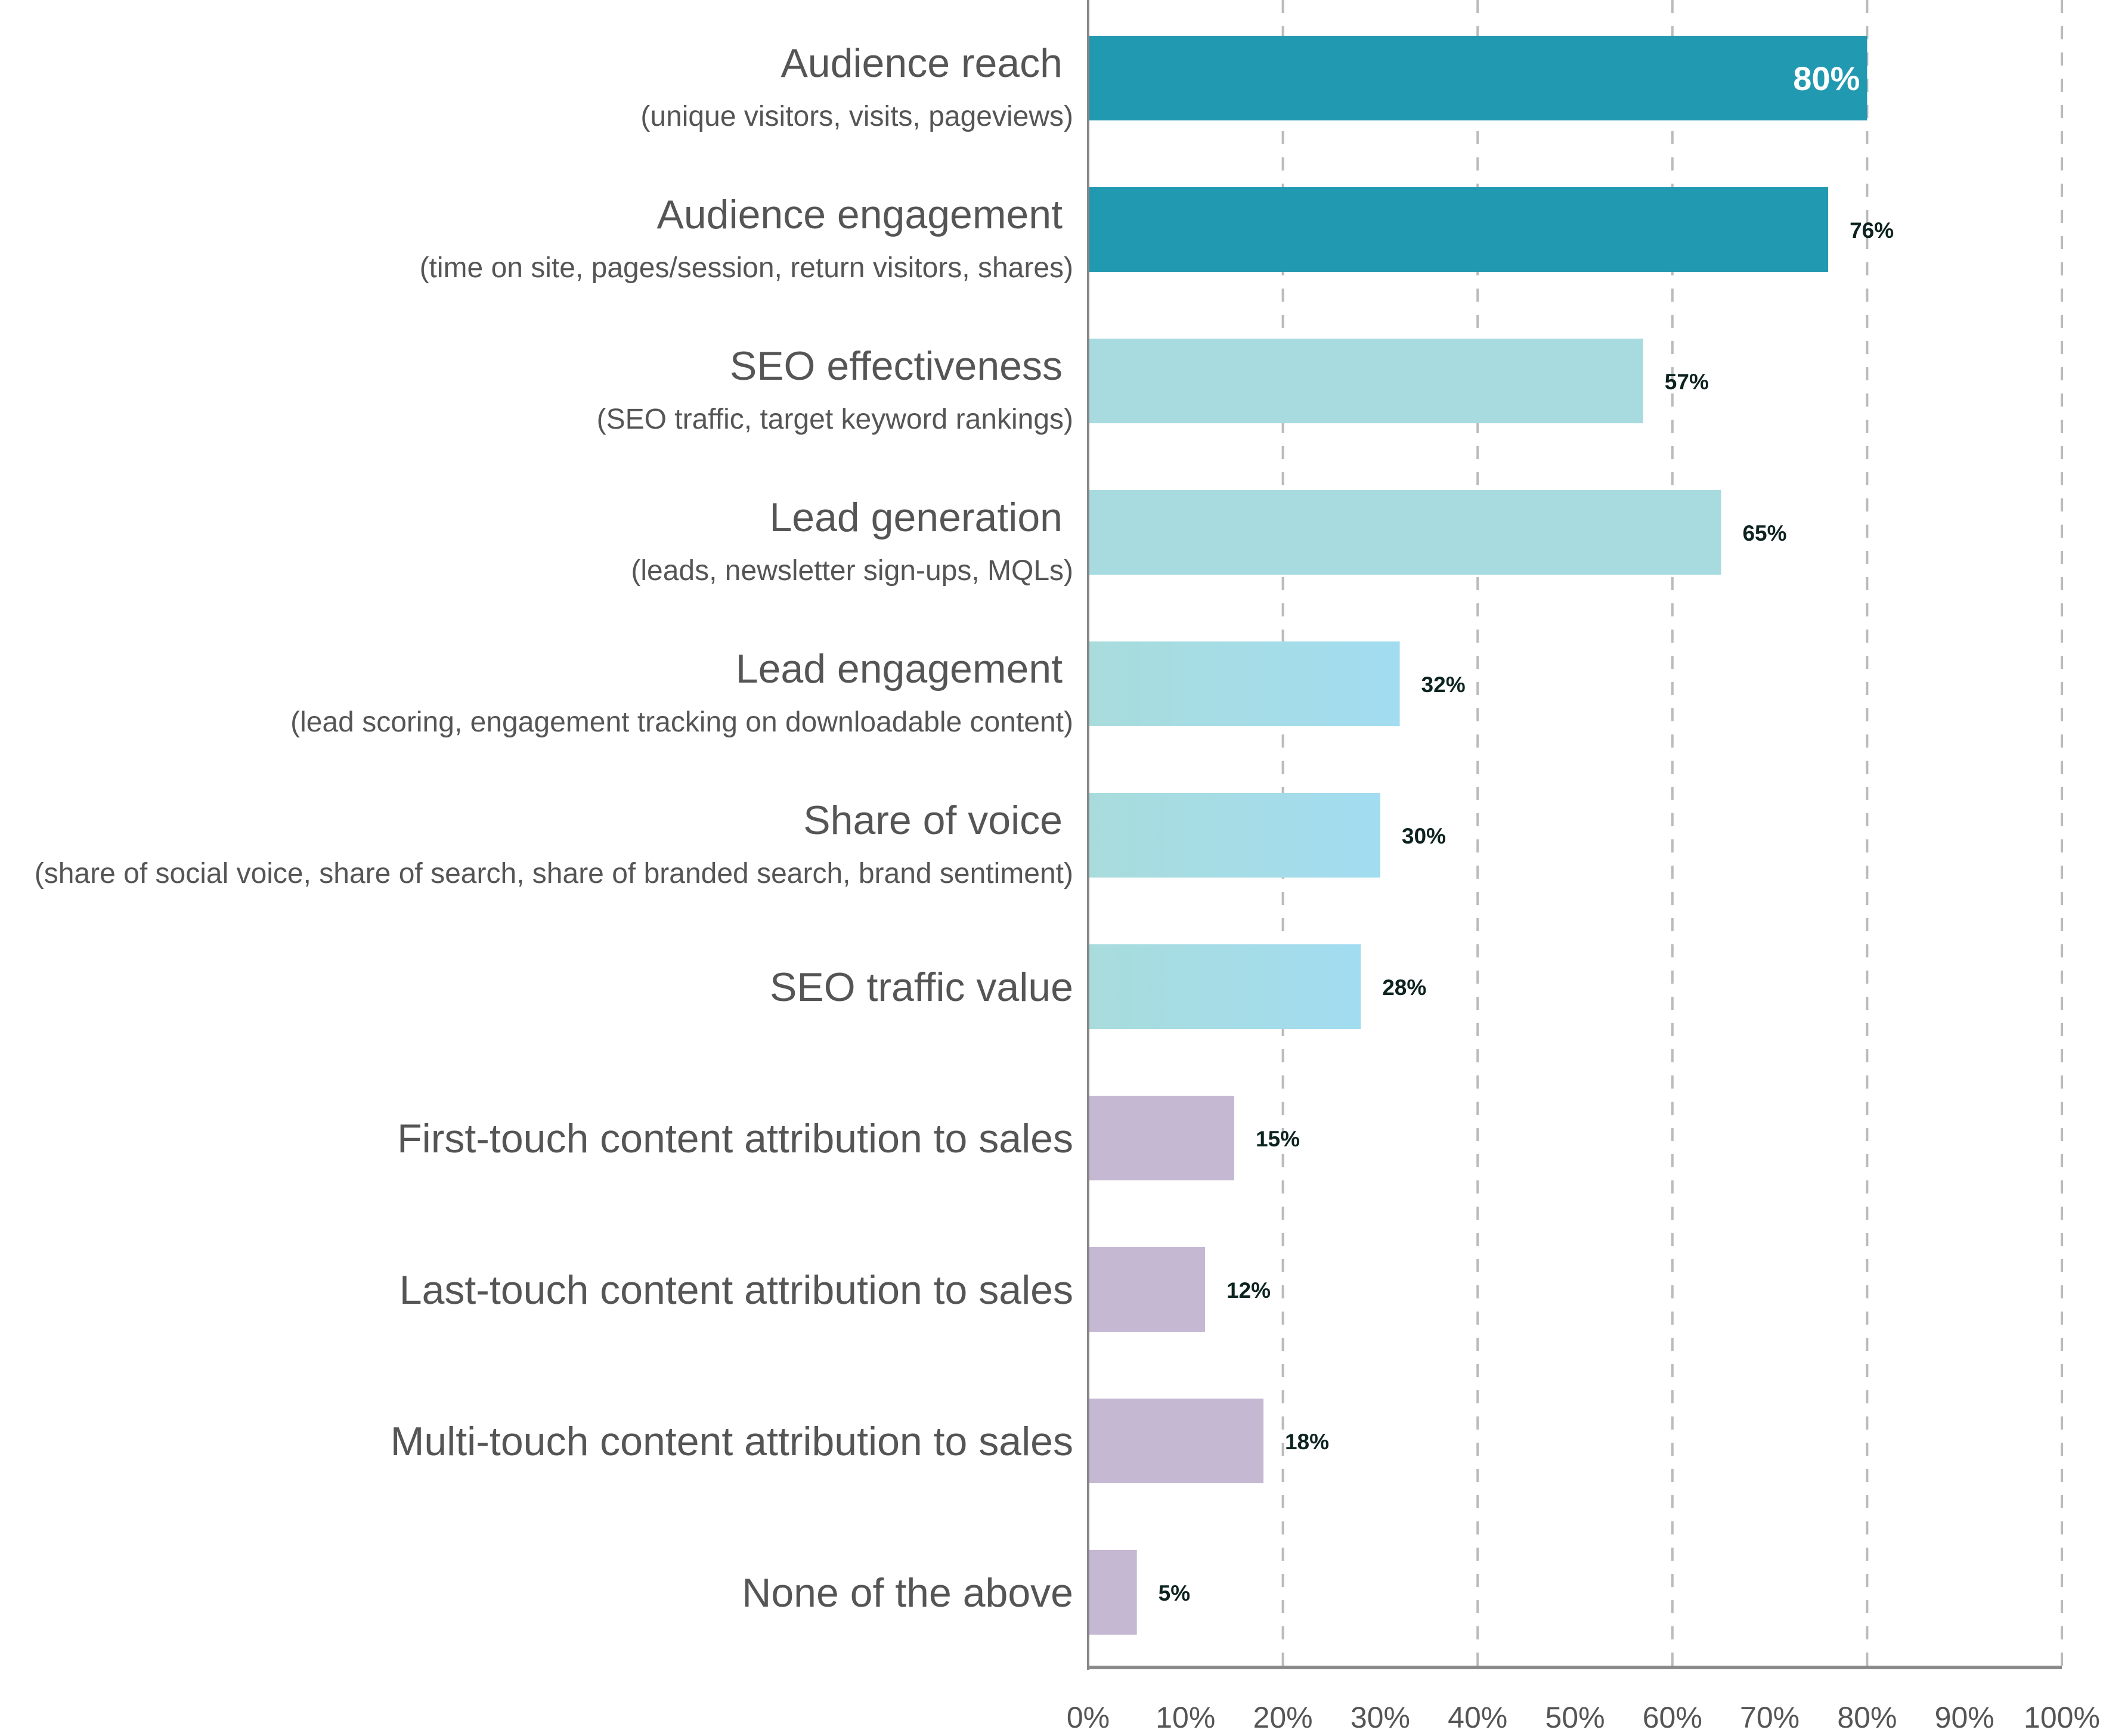  I want to click on category-label-6: SEO traffic value, so click(921, 987).